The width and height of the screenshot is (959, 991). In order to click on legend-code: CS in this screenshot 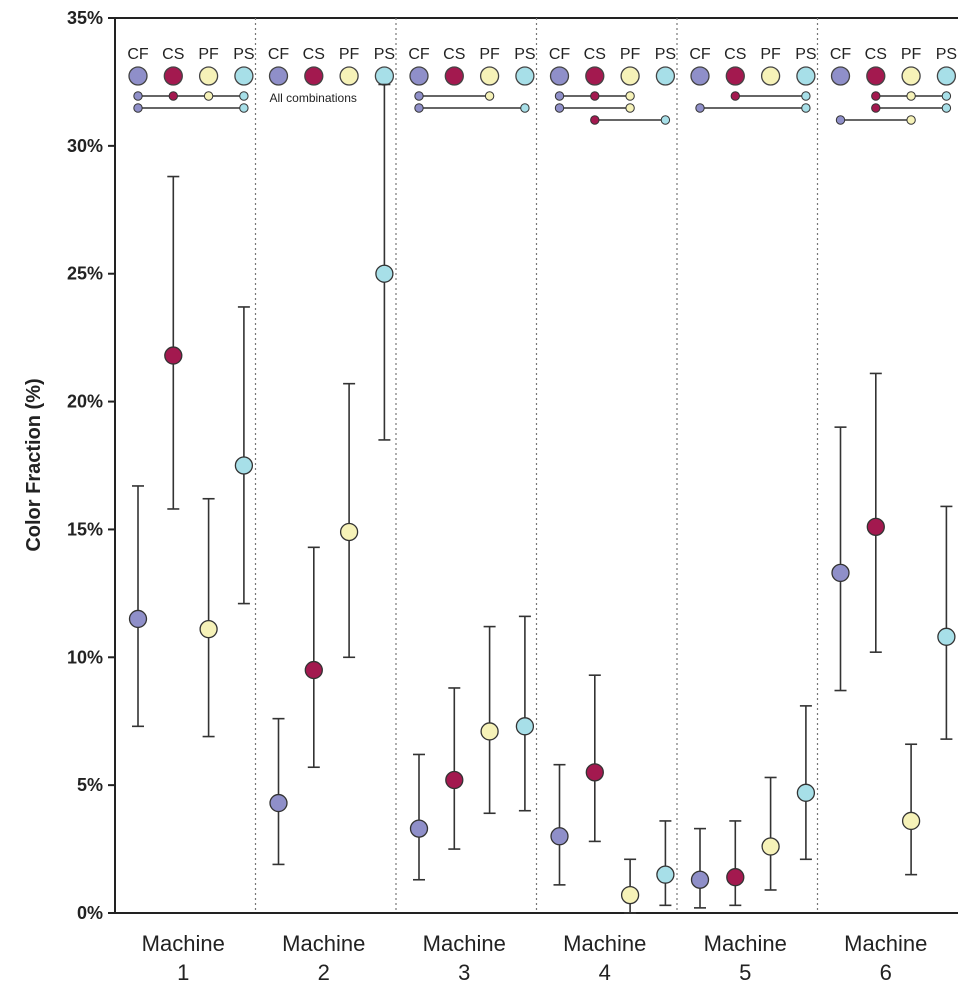, I will do `click(173, 54)`.